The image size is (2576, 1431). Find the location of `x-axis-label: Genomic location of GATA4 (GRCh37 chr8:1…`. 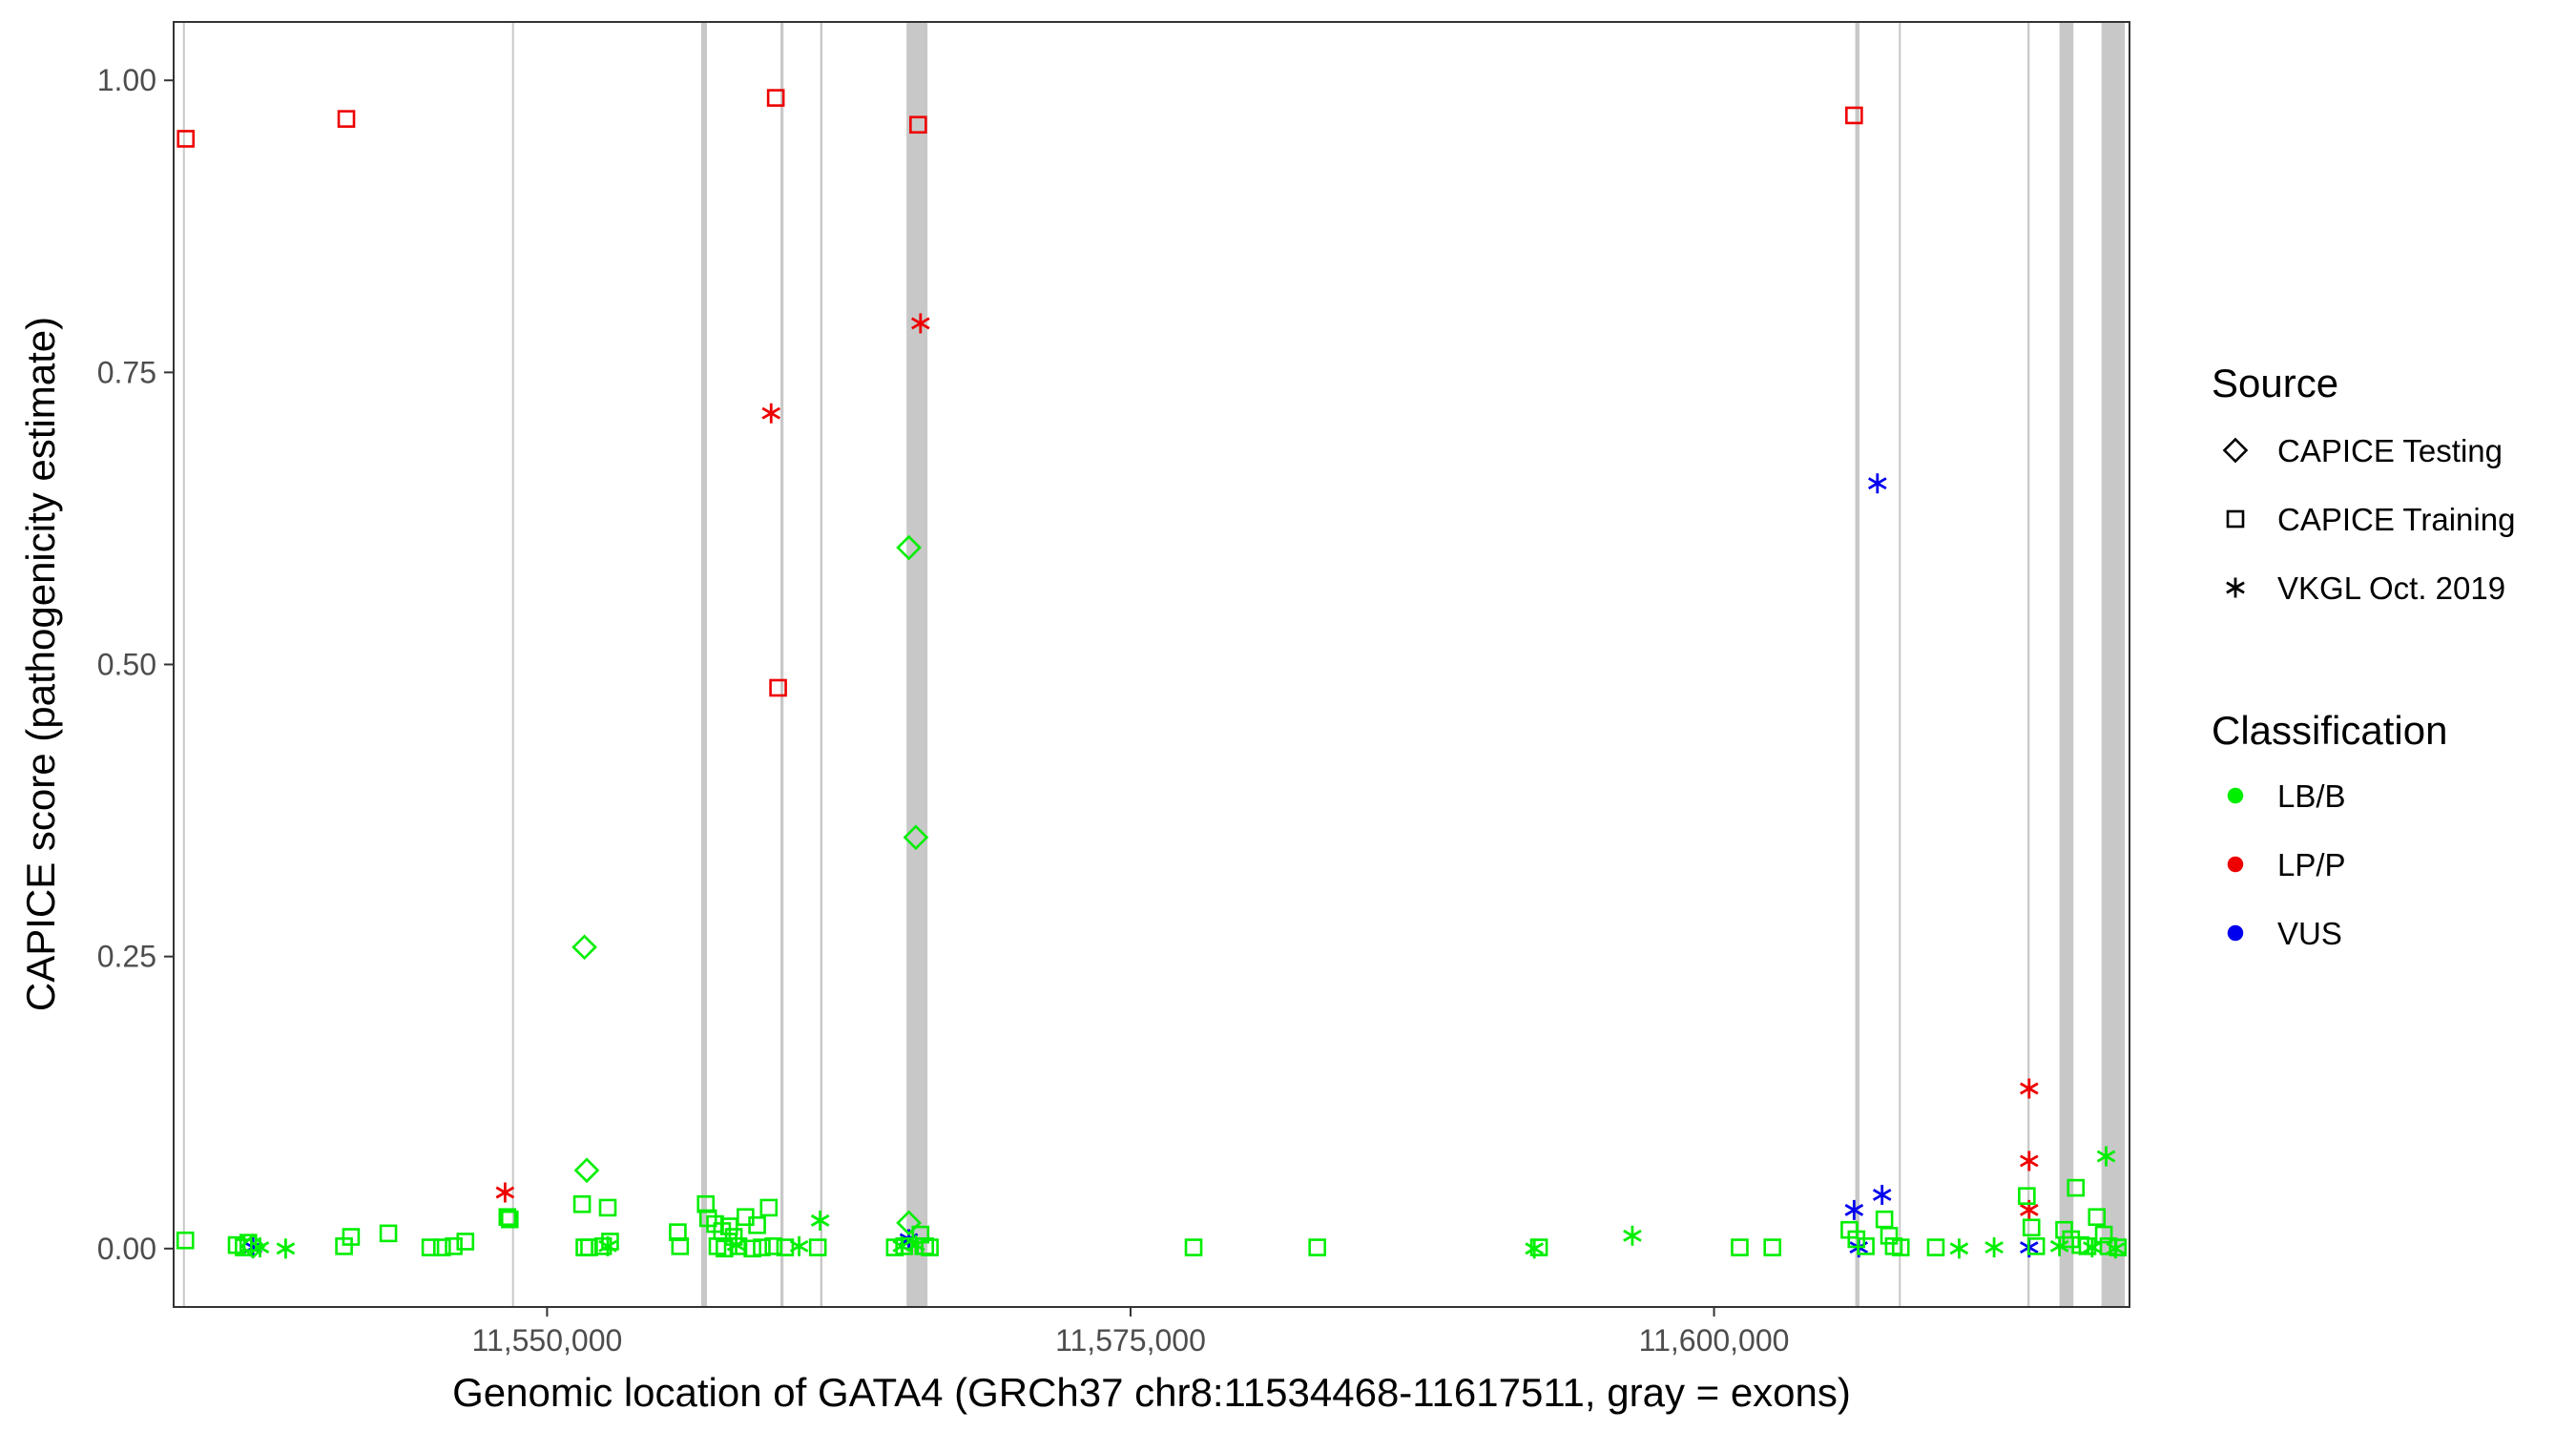

x-axis-label: Genomic location of GATA4 (GRCh37 chr8:1… is located at coordinates (1151, 1392).